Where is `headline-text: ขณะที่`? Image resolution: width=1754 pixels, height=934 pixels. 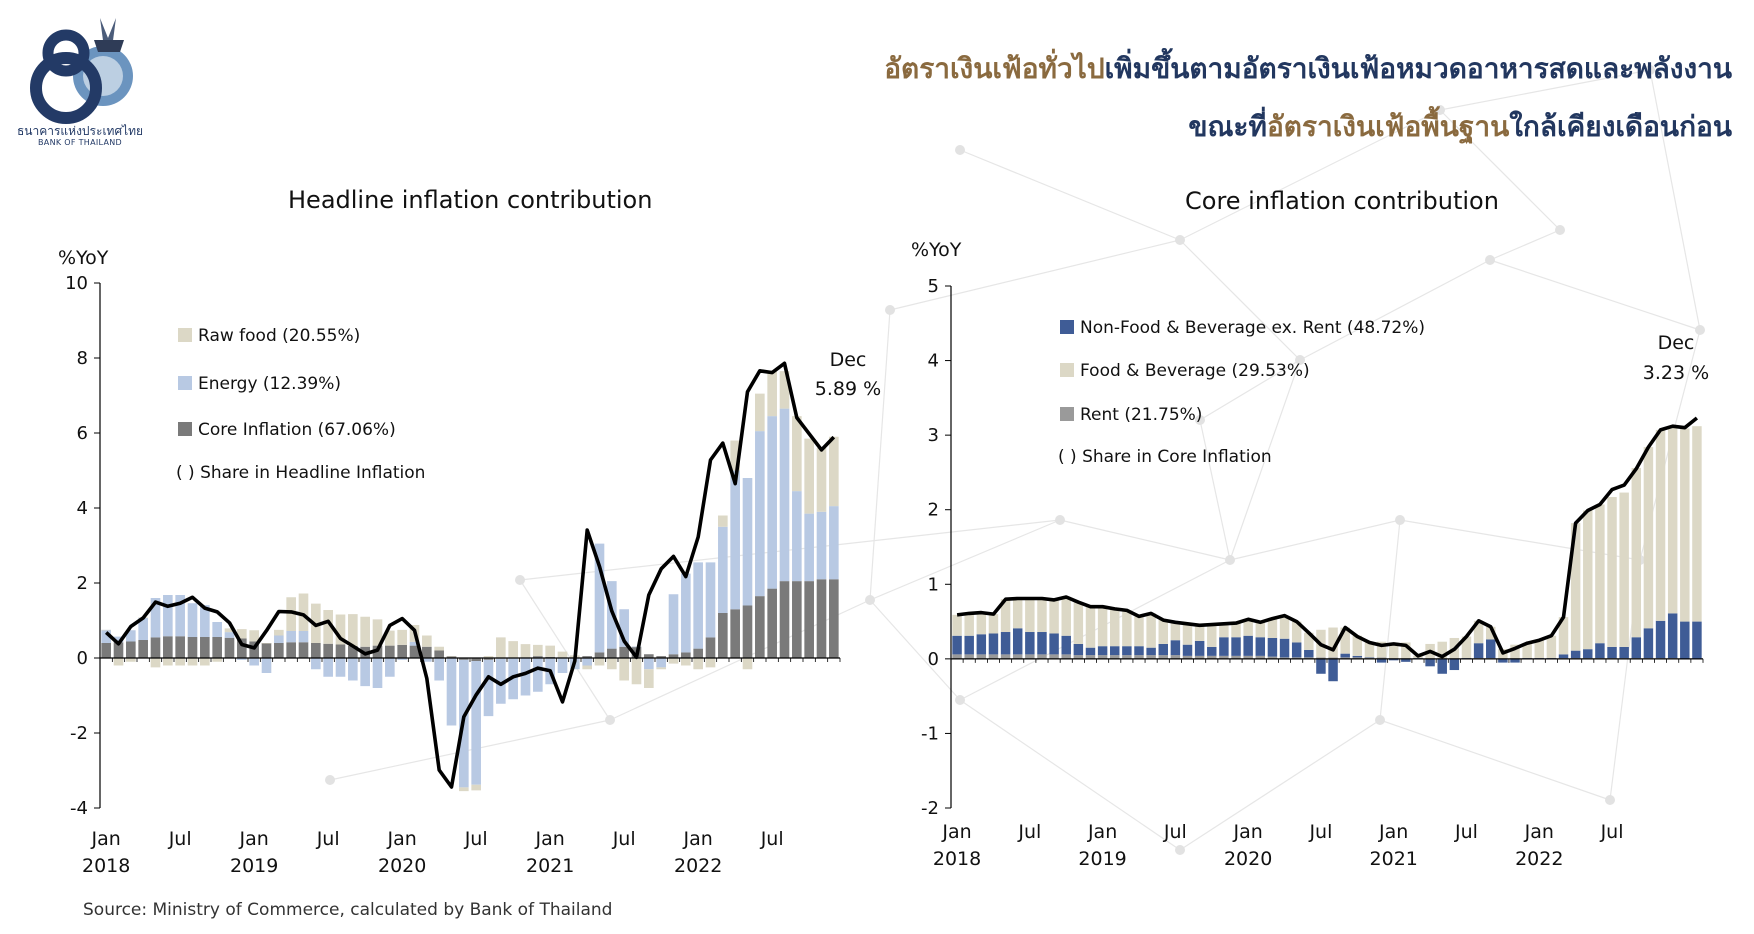
headline-text: ขณะที่ is located at coordinates (1227, 126).